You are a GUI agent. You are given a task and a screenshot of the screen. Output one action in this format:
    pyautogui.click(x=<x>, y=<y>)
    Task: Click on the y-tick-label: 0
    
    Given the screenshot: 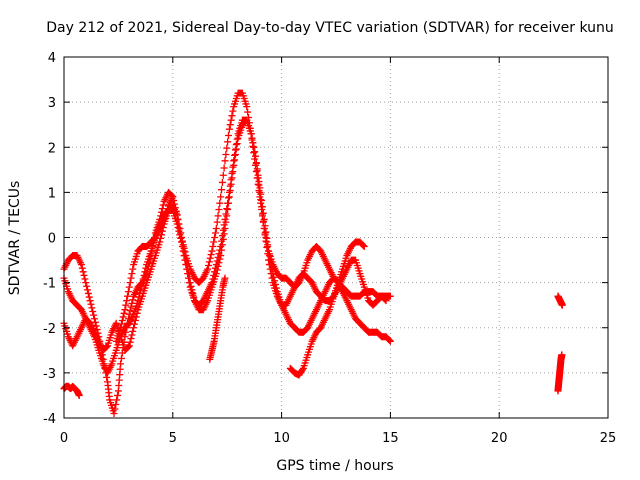 What is the action you would take?
    pyautogui.click(x=52, y=239)
    